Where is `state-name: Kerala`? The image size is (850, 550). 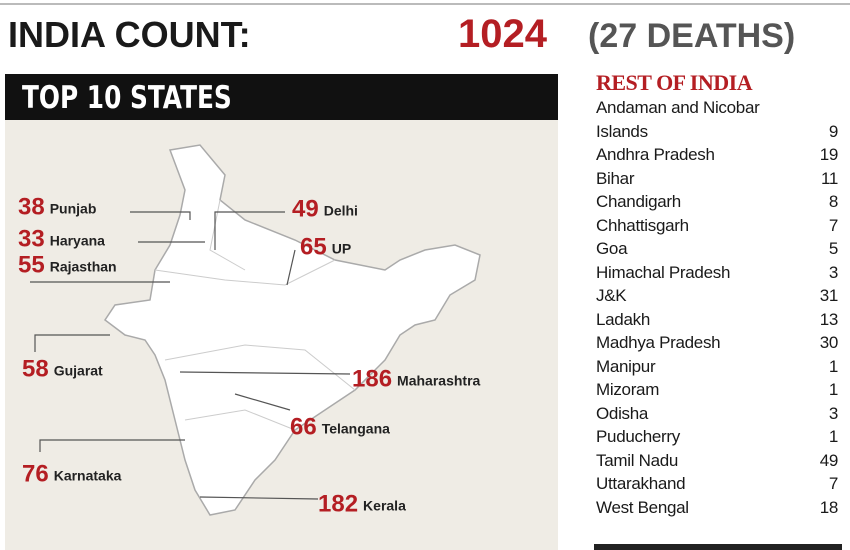 state-name: Kerala is located at coordinates (384, 506).